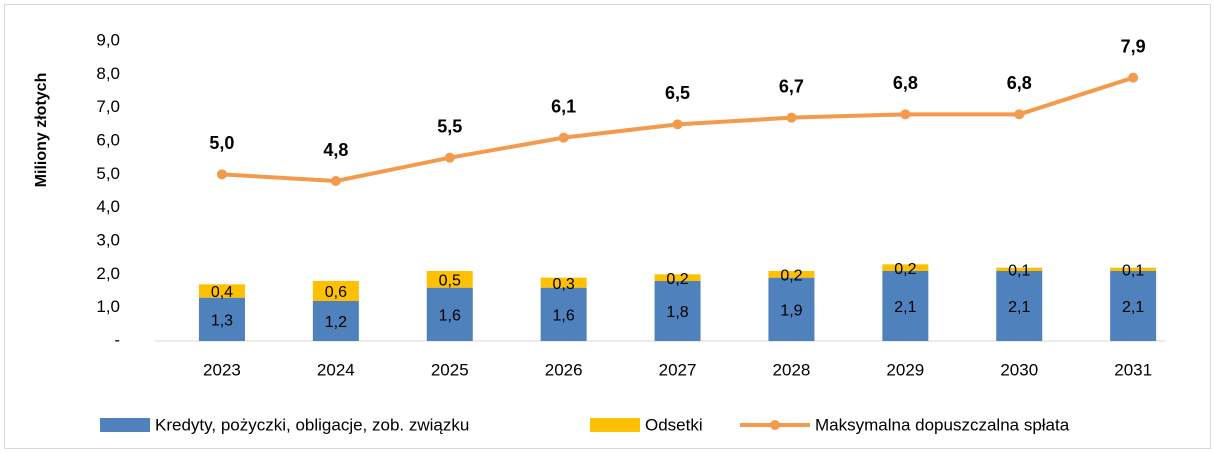 This screenshot has height=453, width=1215. Describe the element at coordinates (108, 173) in the screenshot. I see `y-tick-label: 5,0` at that location.